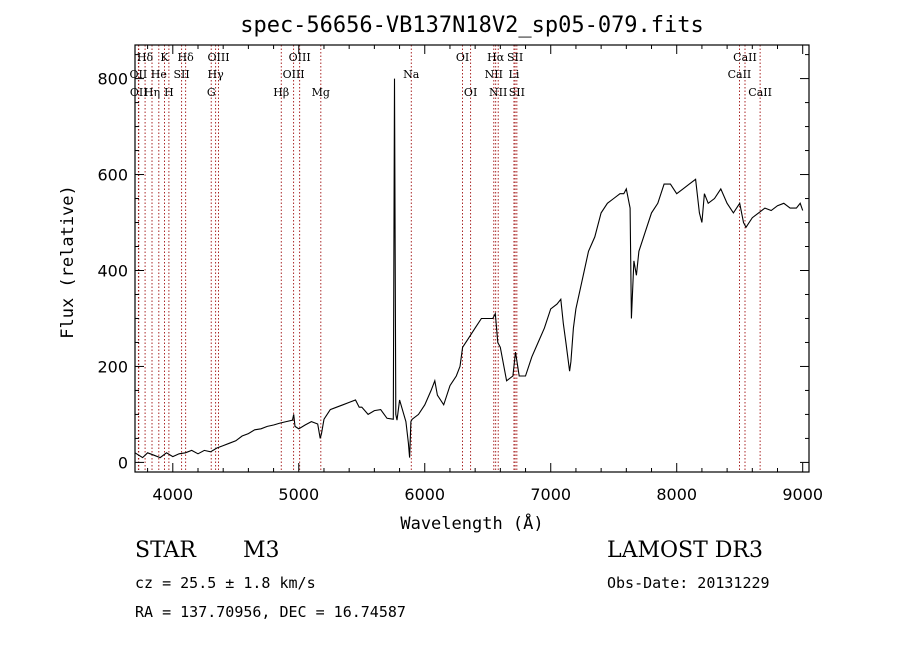 This screenshot has height=649, width=900. What do you see at coordinates (411, 74) in the screenshot?
I see `line-label: Na` at bounding box center [411, 74].